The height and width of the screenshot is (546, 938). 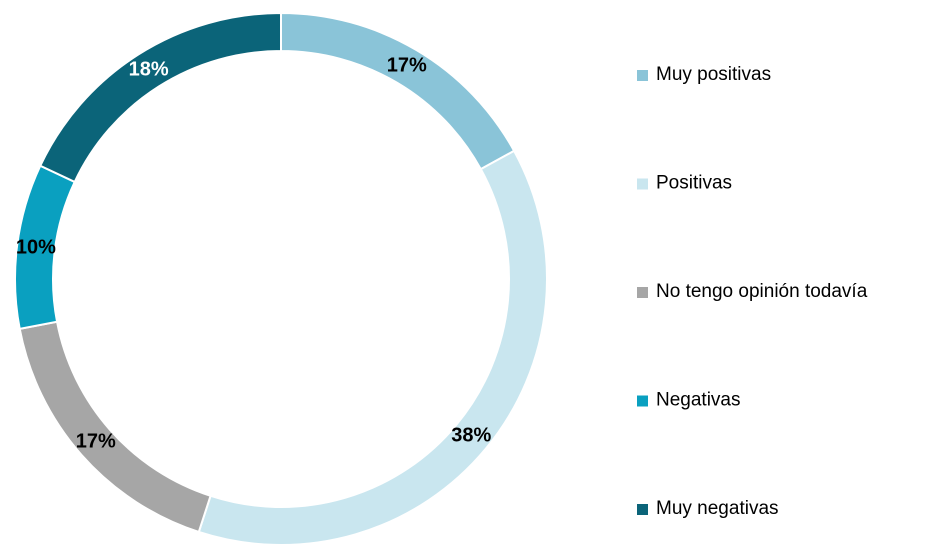 I want to click on legend-label: Muy positivas, so click(x=713, y=74).